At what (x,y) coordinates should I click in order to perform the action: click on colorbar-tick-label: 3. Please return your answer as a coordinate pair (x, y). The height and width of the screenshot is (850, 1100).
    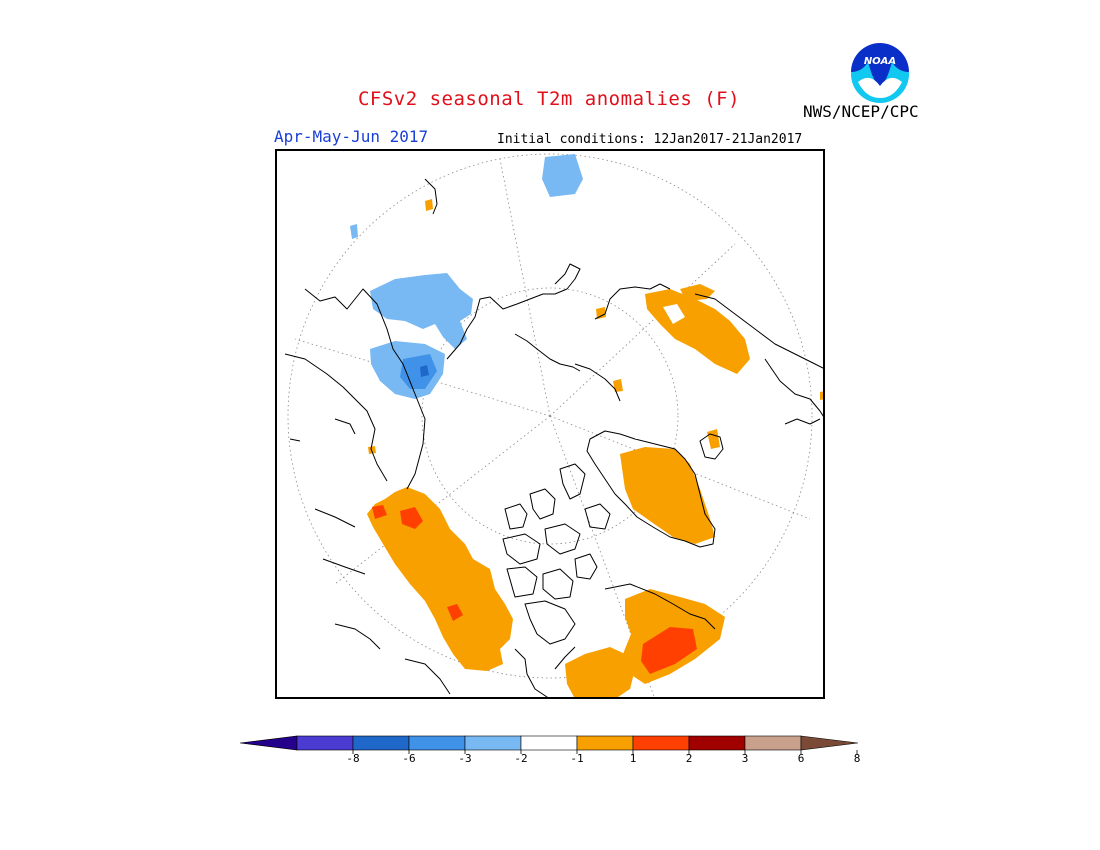
    Looking at the image, I should click on (745, 758).